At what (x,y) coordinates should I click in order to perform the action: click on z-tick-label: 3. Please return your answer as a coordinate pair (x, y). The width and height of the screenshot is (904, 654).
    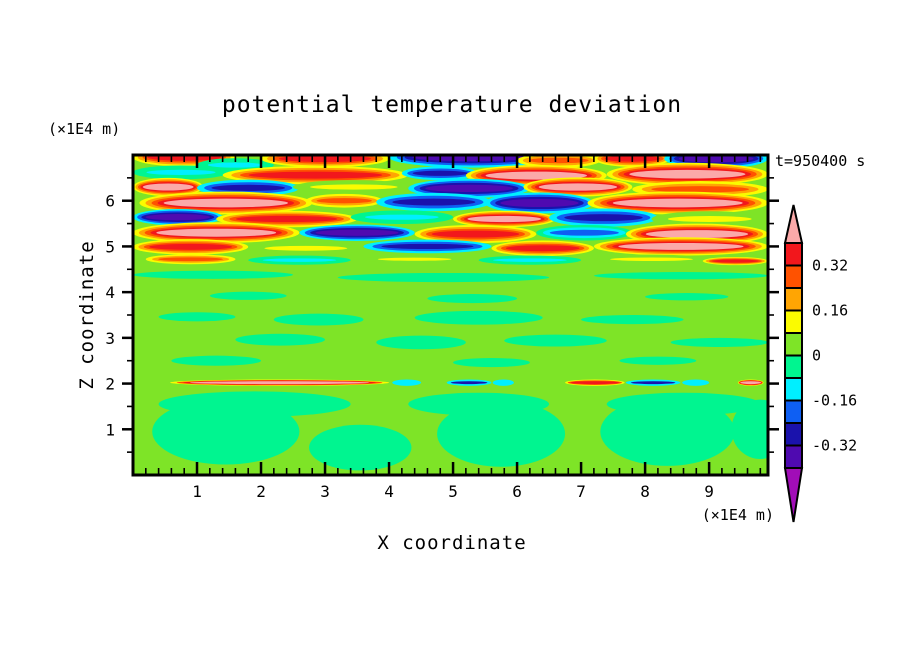
    Looking at the image, I should click on (110, 338).